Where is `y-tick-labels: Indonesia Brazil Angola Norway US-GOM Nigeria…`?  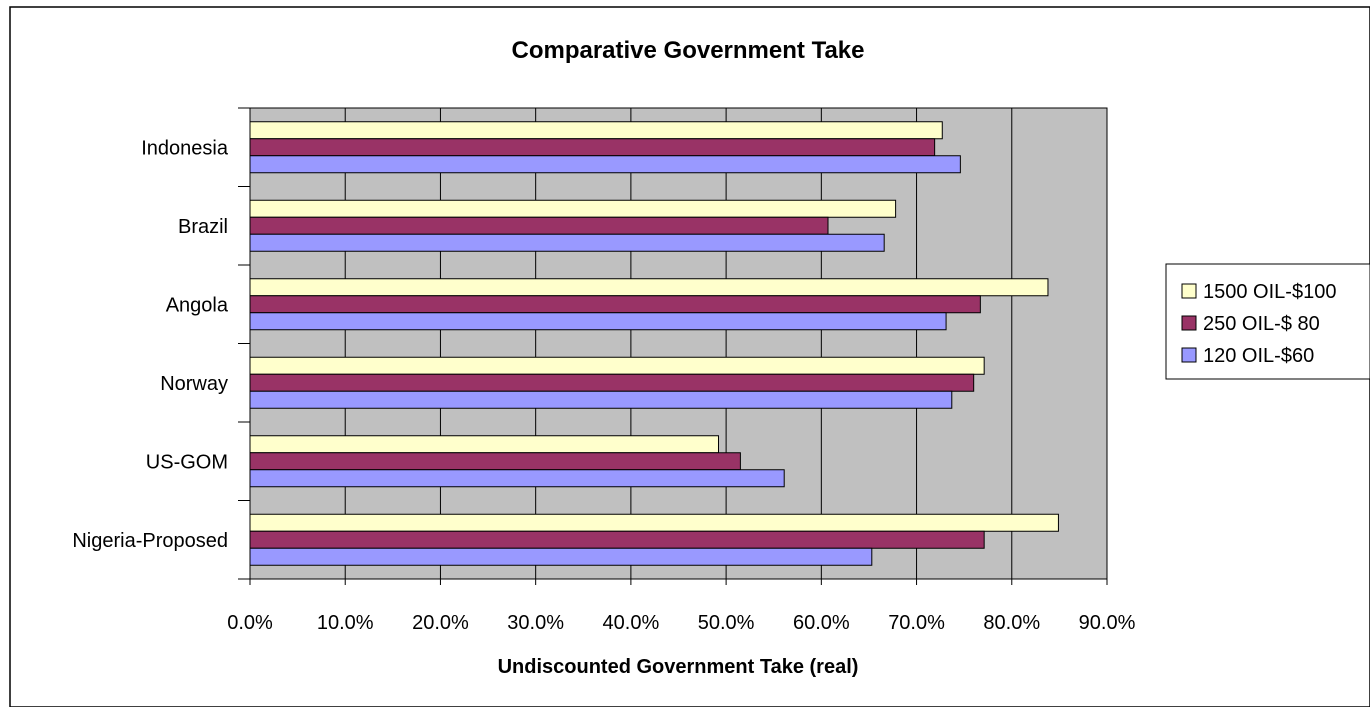 y-tick-labels: Indonesia Brazil Angola Norway US-GOM Nigeria… is located at coordinates (150, 344).